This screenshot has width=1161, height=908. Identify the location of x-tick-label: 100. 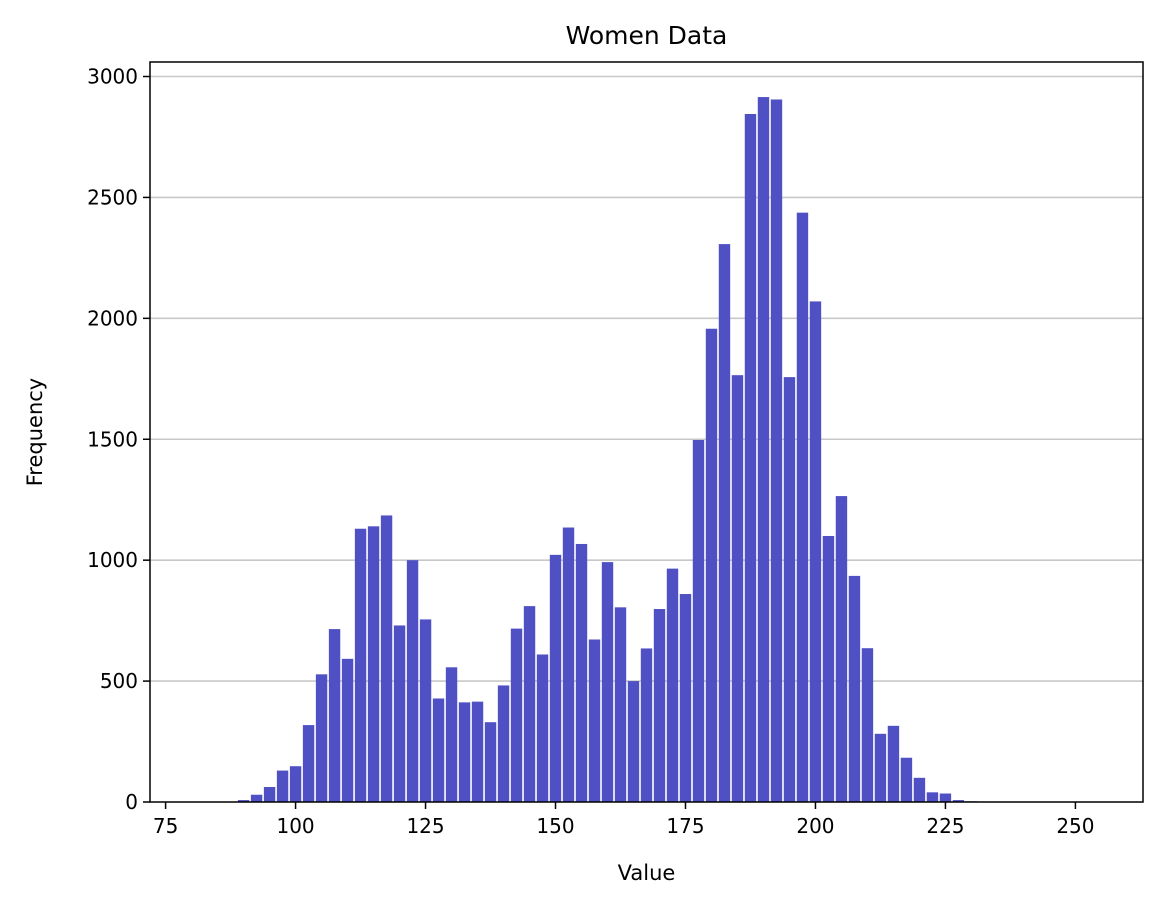
(295, 826).